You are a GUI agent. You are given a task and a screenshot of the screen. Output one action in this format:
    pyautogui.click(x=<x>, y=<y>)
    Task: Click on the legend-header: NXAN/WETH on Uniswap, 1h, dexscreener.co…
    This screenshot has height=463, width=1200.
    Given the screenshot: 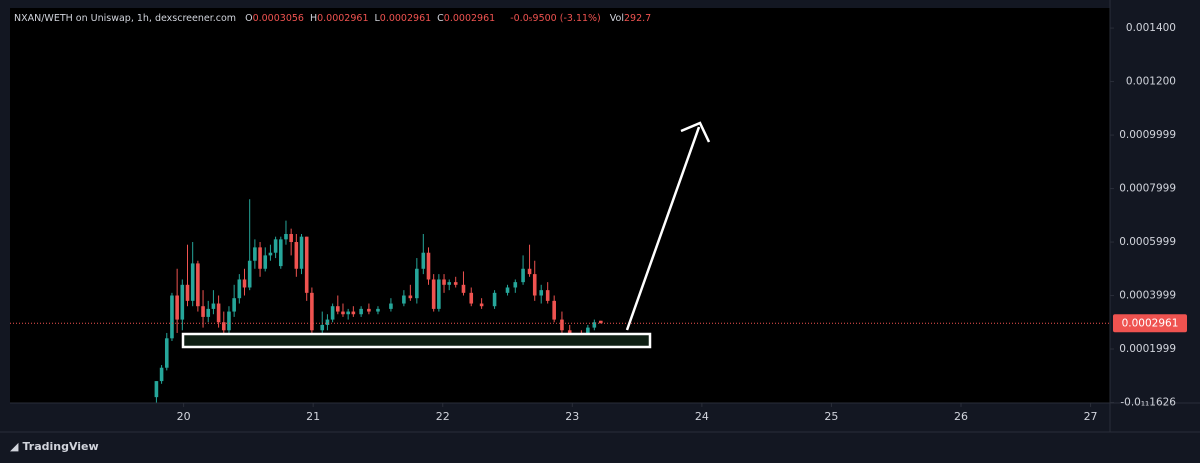 What is the action you would take?
    pyautogui.click(x=332, y=18)
    